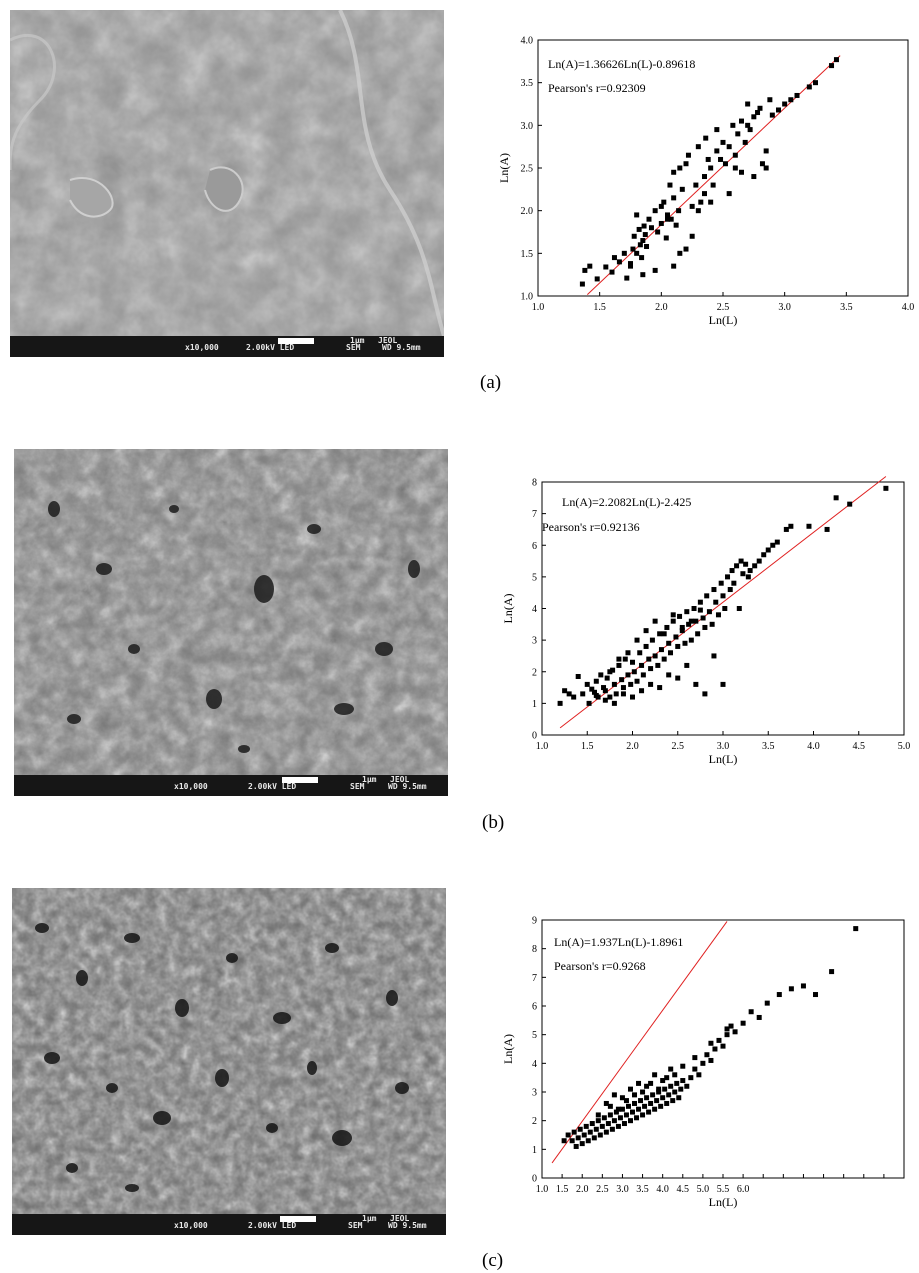 This screenshot has height=1273, width=919. I want to click on sem-voltage-c: 2.00kV LED, so click(272, 1225).